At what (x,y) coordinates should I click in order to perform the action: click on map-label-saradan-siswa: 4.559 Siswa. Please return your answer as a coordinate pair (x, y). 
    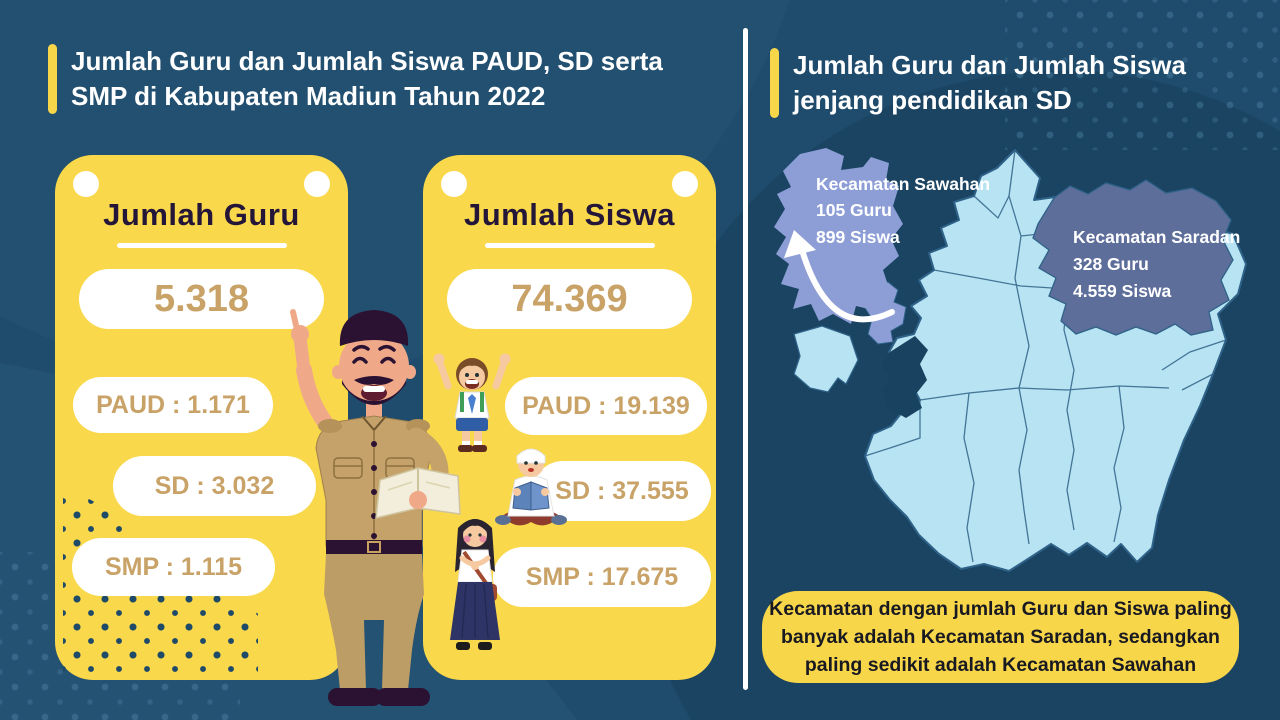
    Looking at the image, I should click on (1122, 291).